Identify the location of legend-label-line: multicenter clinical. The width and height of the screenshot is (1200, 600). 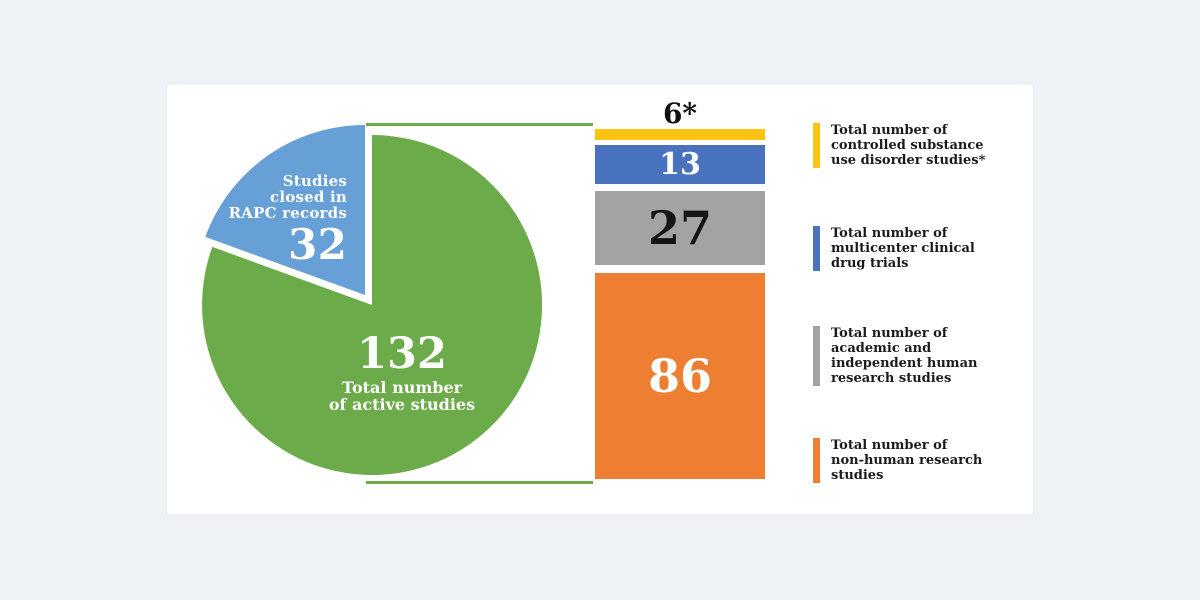
(903, 248).